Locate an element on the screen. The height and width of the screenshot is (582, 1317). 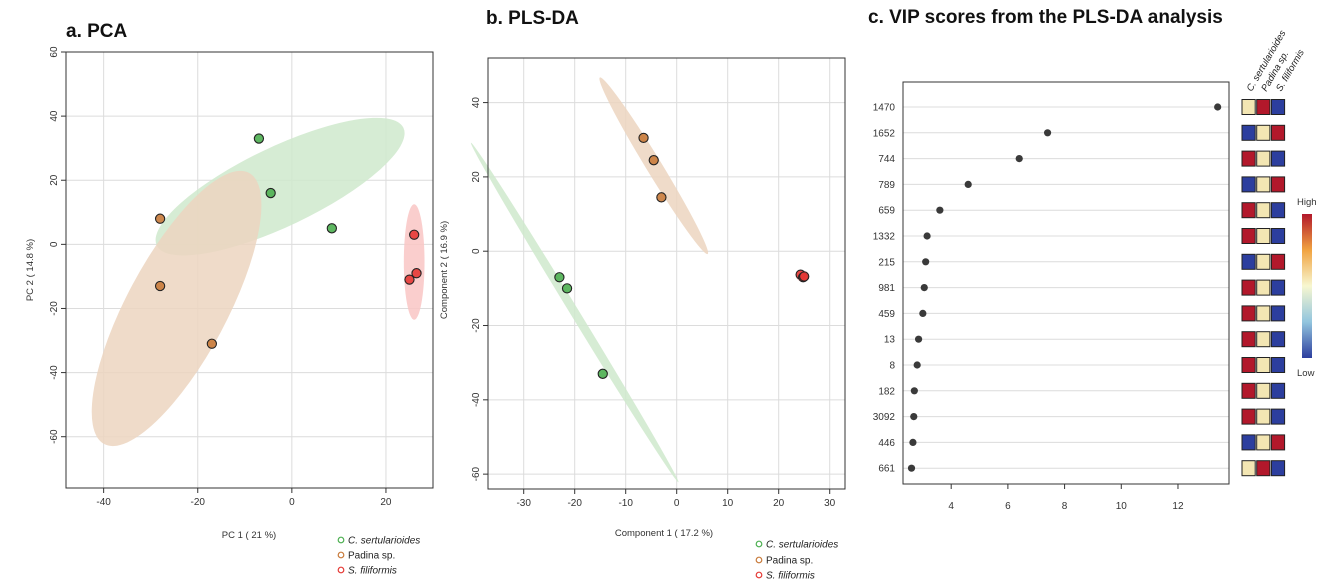
plsda-legend-item: Padina sp. is located at coordinates (784, 561).